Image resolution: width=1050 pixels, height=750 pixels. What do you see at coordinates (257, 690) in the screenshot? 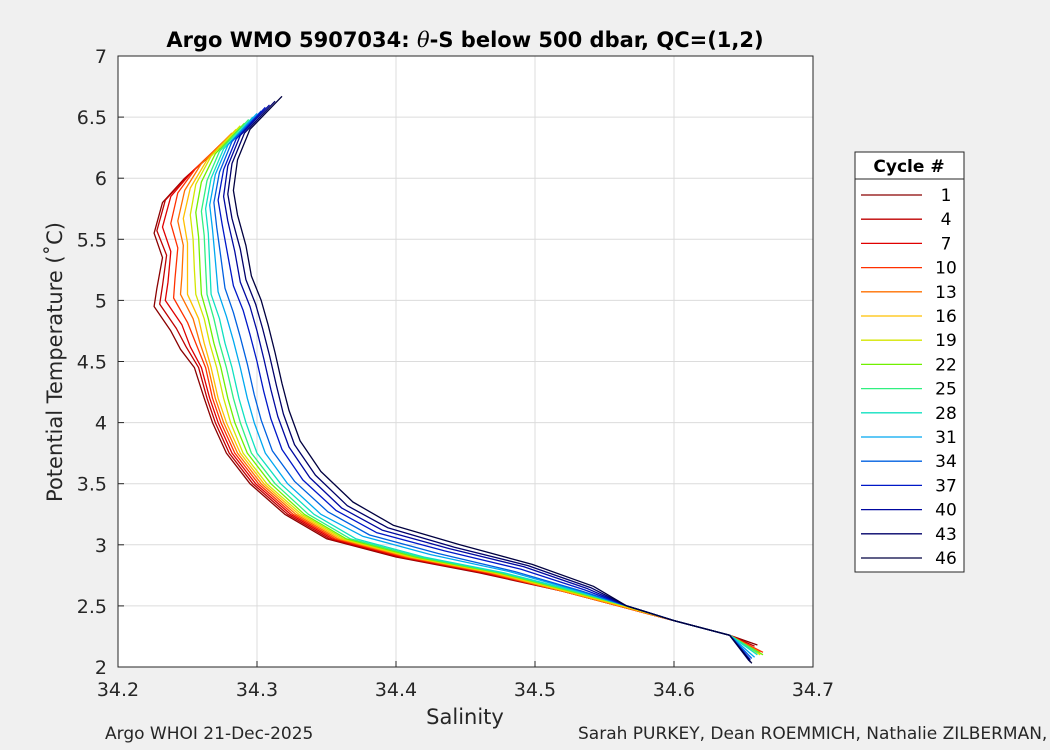
I see `x-tick-label: 34.3` at bounding box center [257, 690].